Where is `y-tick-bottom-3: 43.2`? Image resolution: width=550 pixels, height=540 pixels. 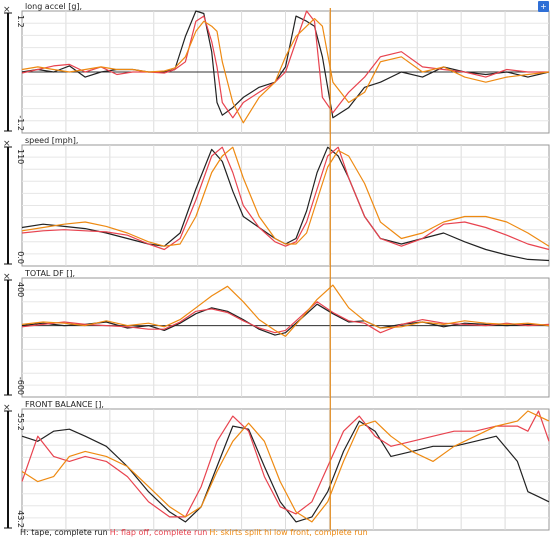
y-tick-bottom-3: 43.2 is located at coordinates (20, 519).